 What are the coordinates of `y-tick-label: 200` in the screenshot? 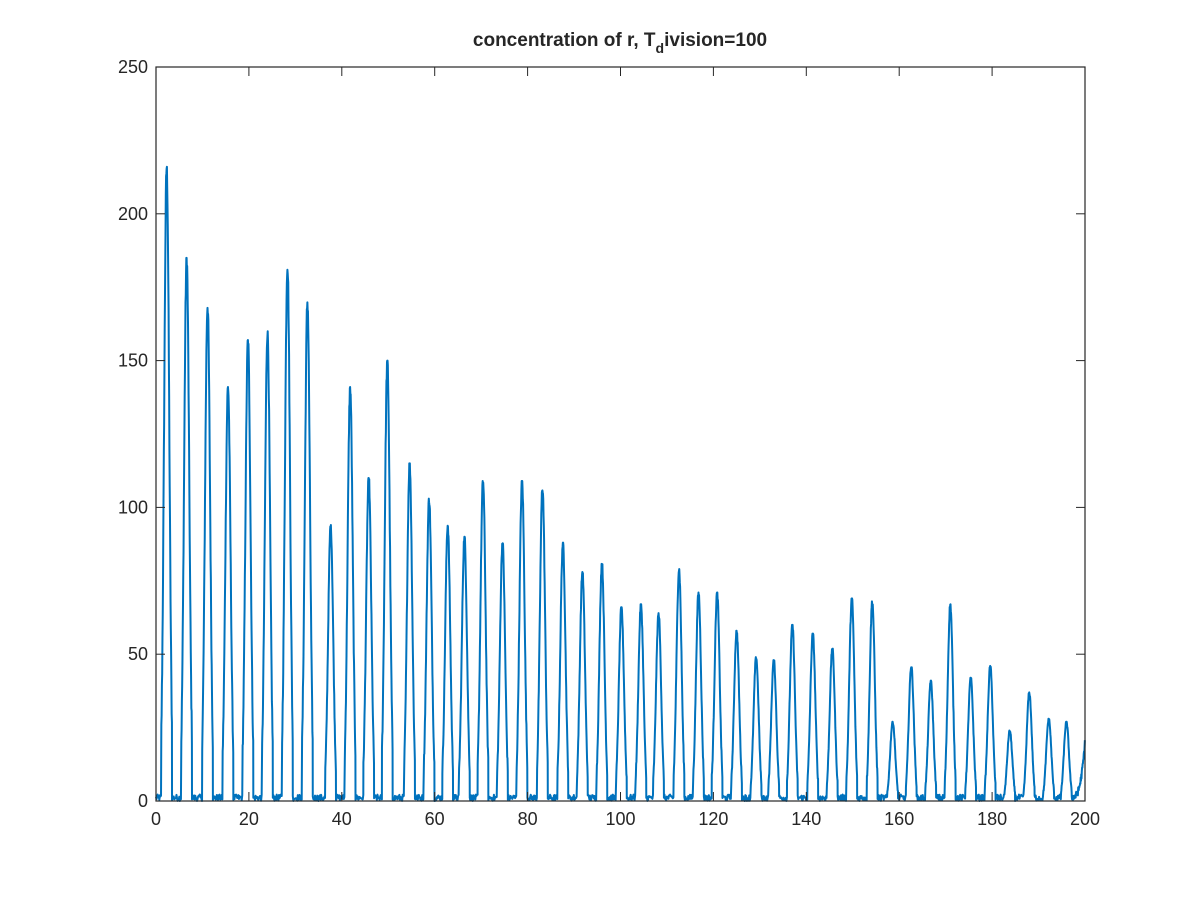 It's located at (133, 214).